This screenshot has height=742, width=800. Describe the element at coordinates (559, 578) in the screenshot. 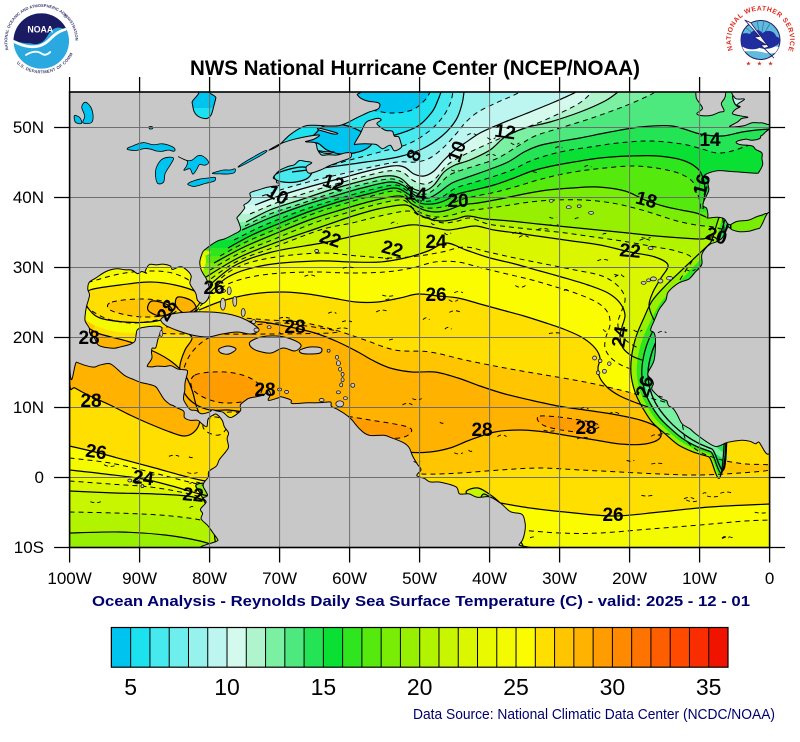

I see `svg-text: 30W` at that location.